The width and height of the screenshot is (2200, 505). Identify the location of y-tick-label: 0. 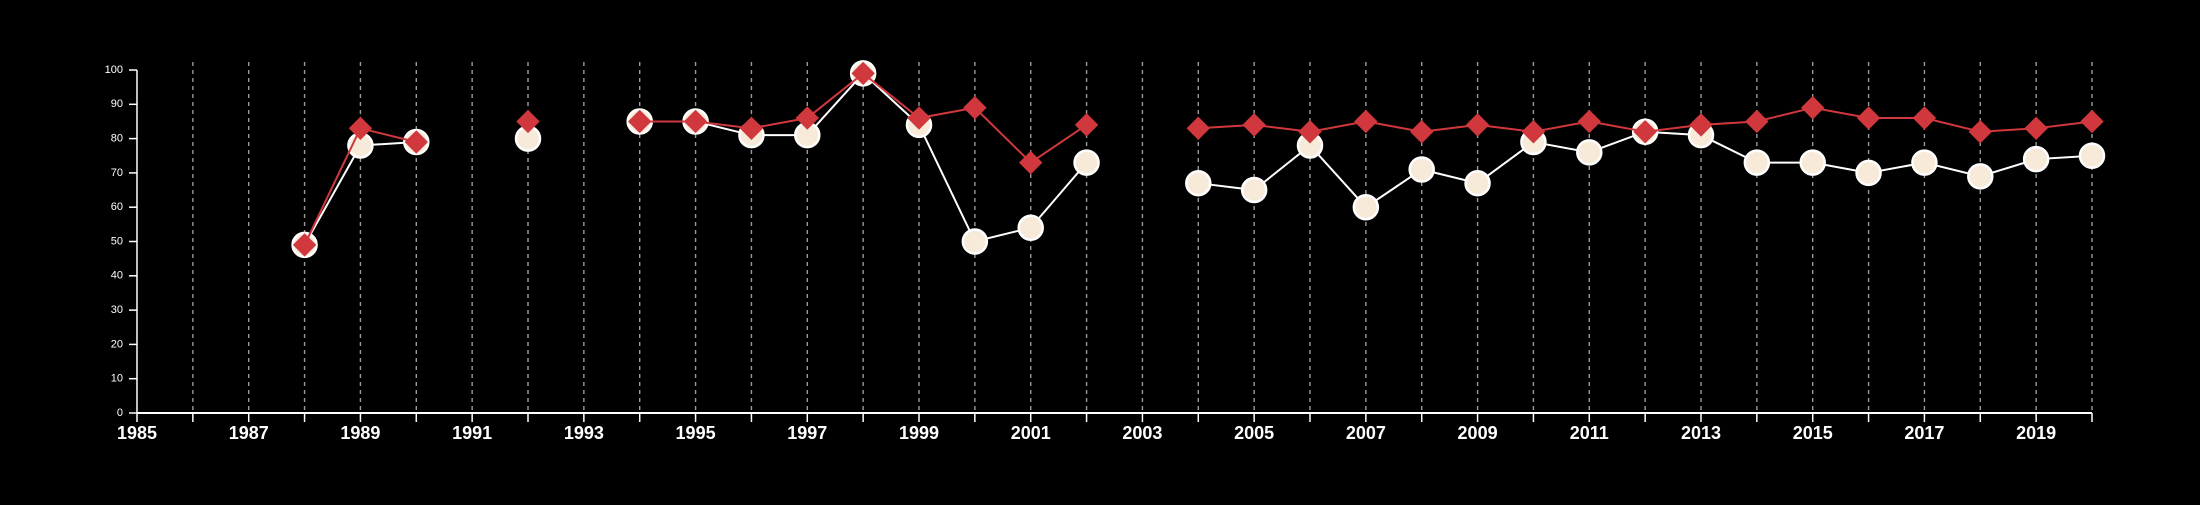
(120, 413).